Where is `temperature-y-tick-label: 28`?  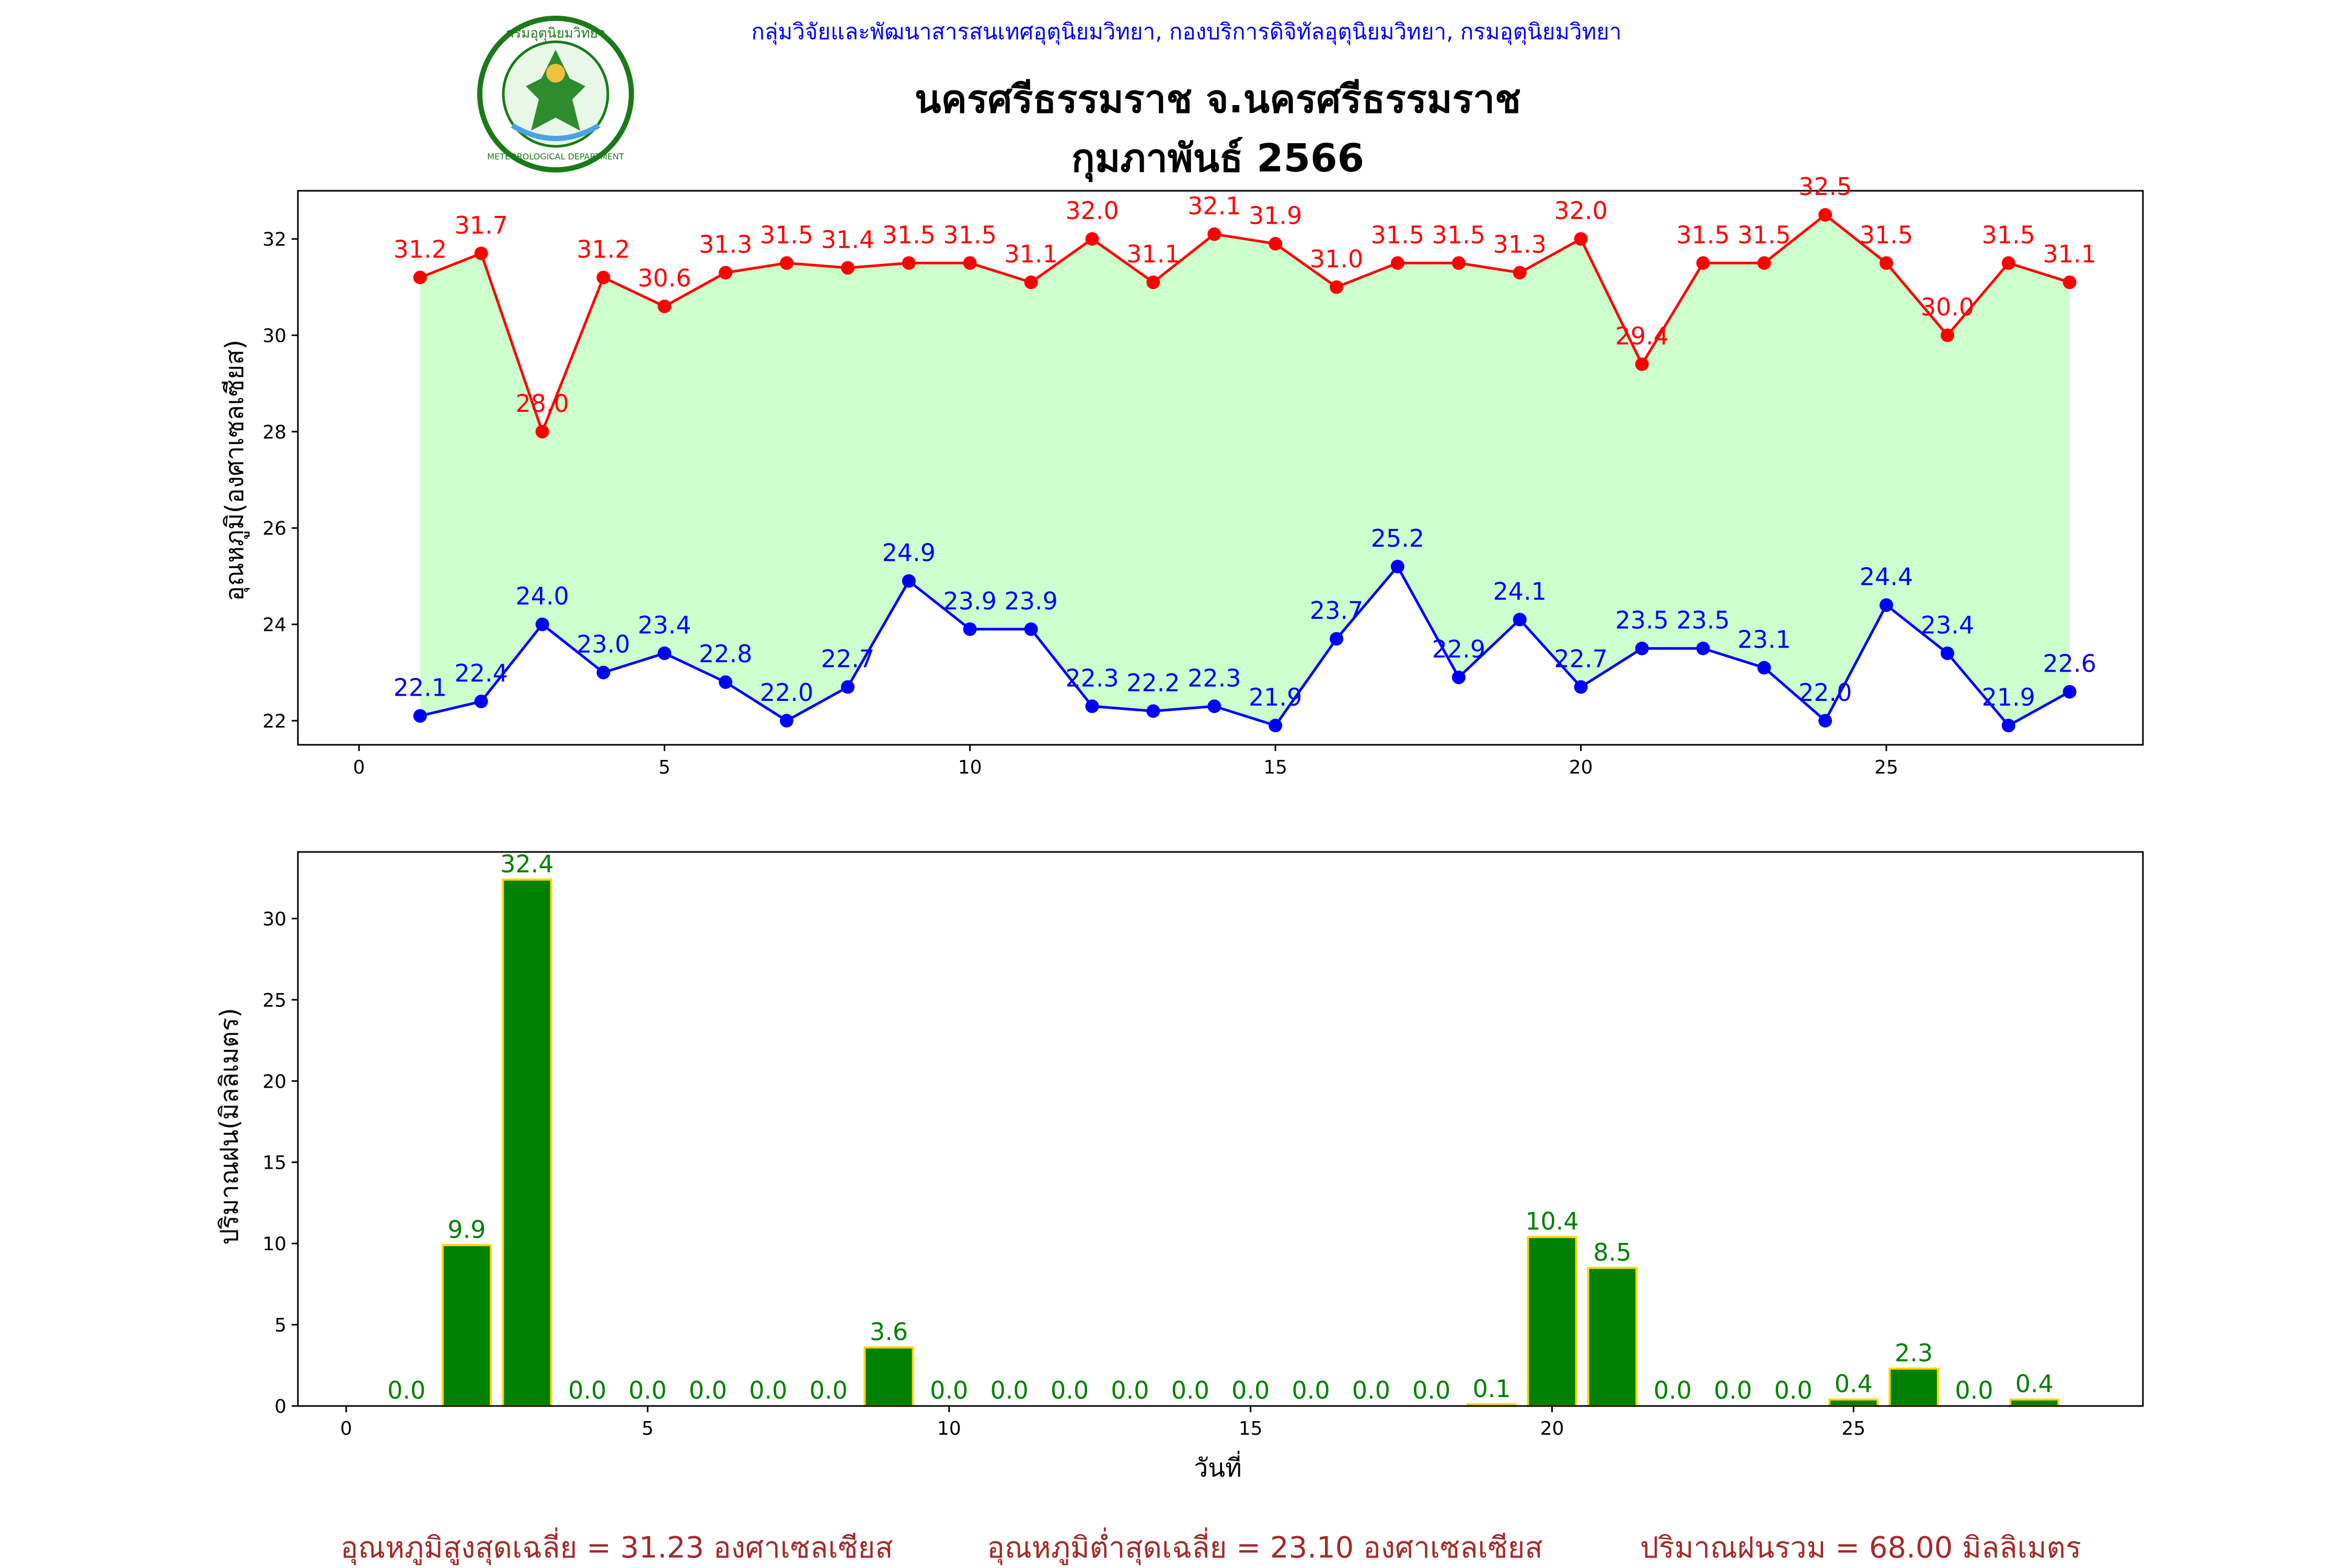 temperature-y-tick-label: 28 is located at coordinates (274, 432).